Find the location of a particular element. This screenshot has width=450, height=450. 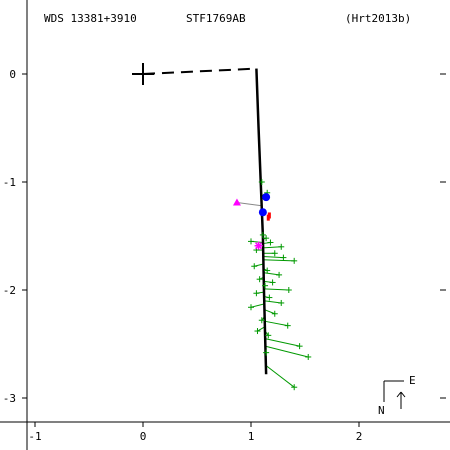

x-tick-label: -1 is located at coordinates (34, 436).